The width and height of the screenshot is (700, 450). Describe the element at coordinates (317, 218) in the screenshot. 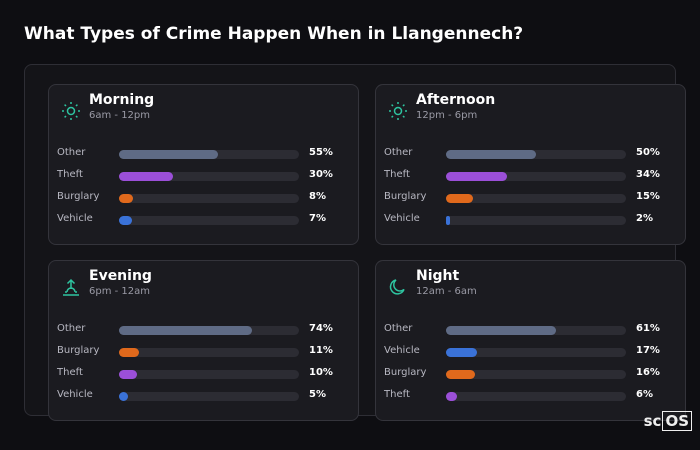

I see `value-label: 7%` at that location.